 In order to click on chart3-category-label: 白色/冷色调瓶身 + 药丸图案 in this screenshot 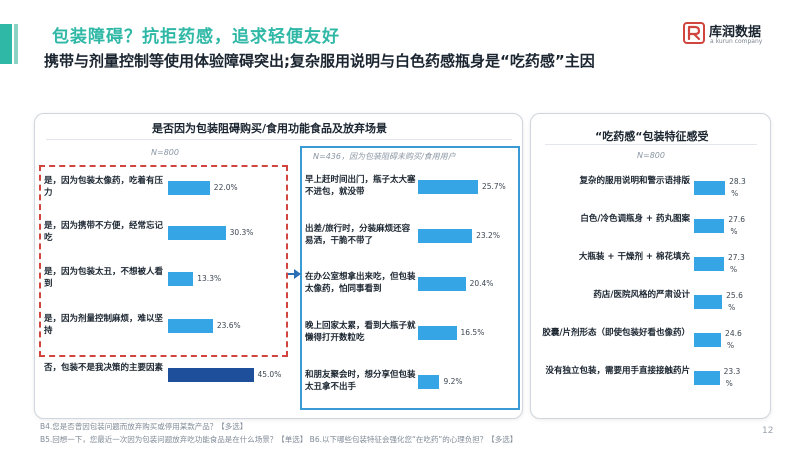, I will do `click(635, 219)`.